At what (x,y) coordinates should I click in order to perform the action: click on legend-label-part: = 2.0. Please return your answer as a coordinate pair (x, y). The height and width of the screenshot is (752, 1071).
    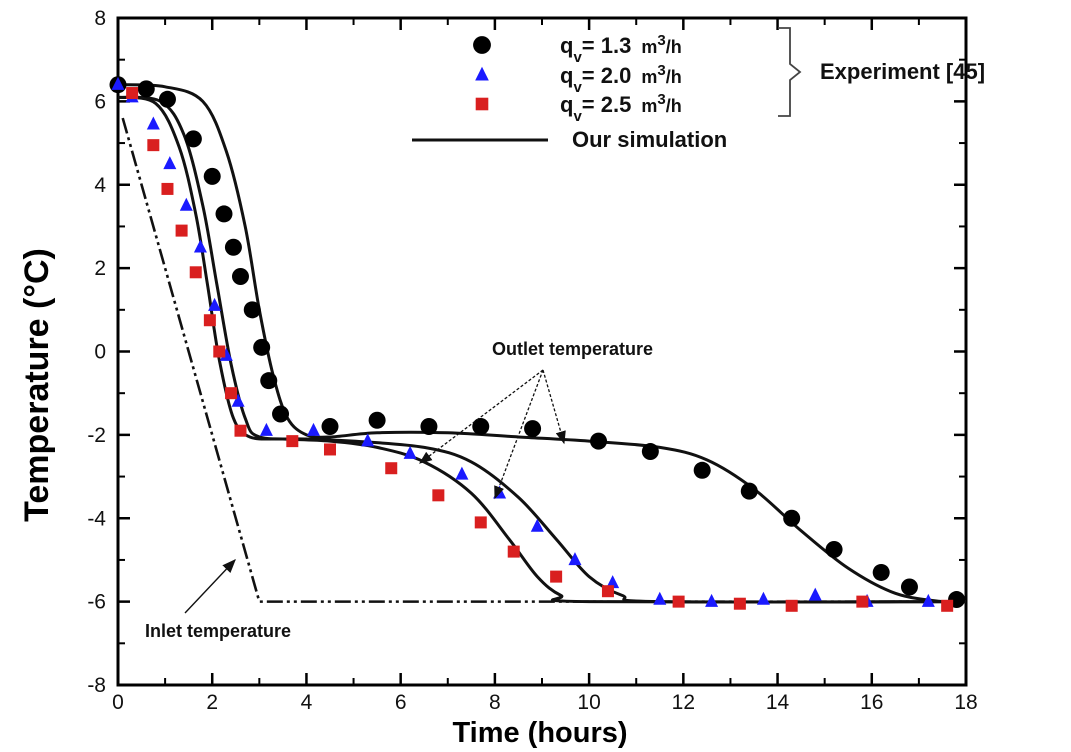
    Looking at the image, I should click on (607, 75).